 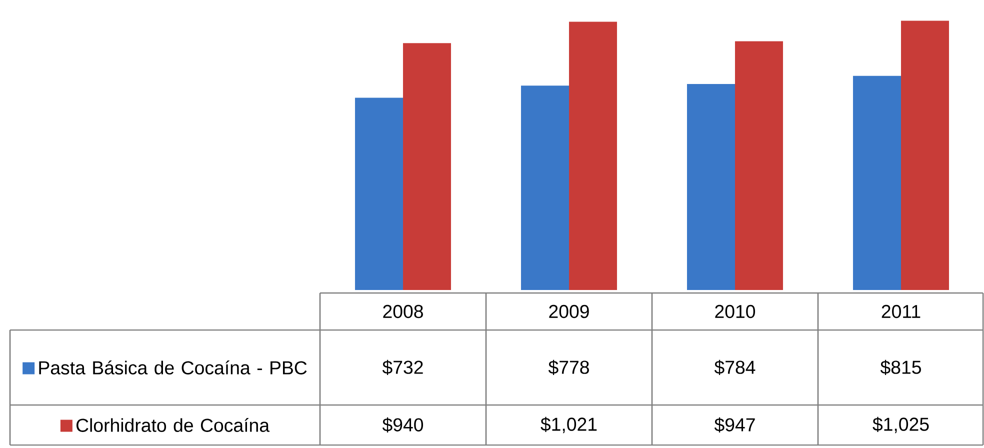 What do you see at coordinates (403, 425) in the screenshot?
I see `data-label: $940` at bounding box center [403, 425].